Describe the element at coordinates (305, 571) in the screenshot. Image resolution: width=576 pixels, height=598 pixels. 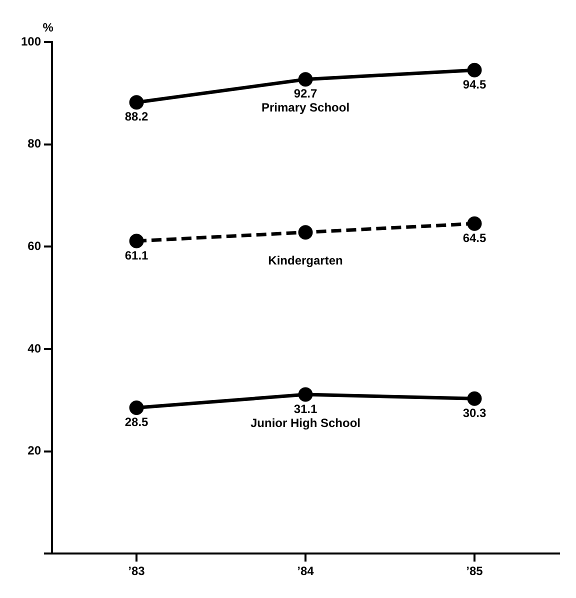
I see `x-tick-label: ’84` at that location.